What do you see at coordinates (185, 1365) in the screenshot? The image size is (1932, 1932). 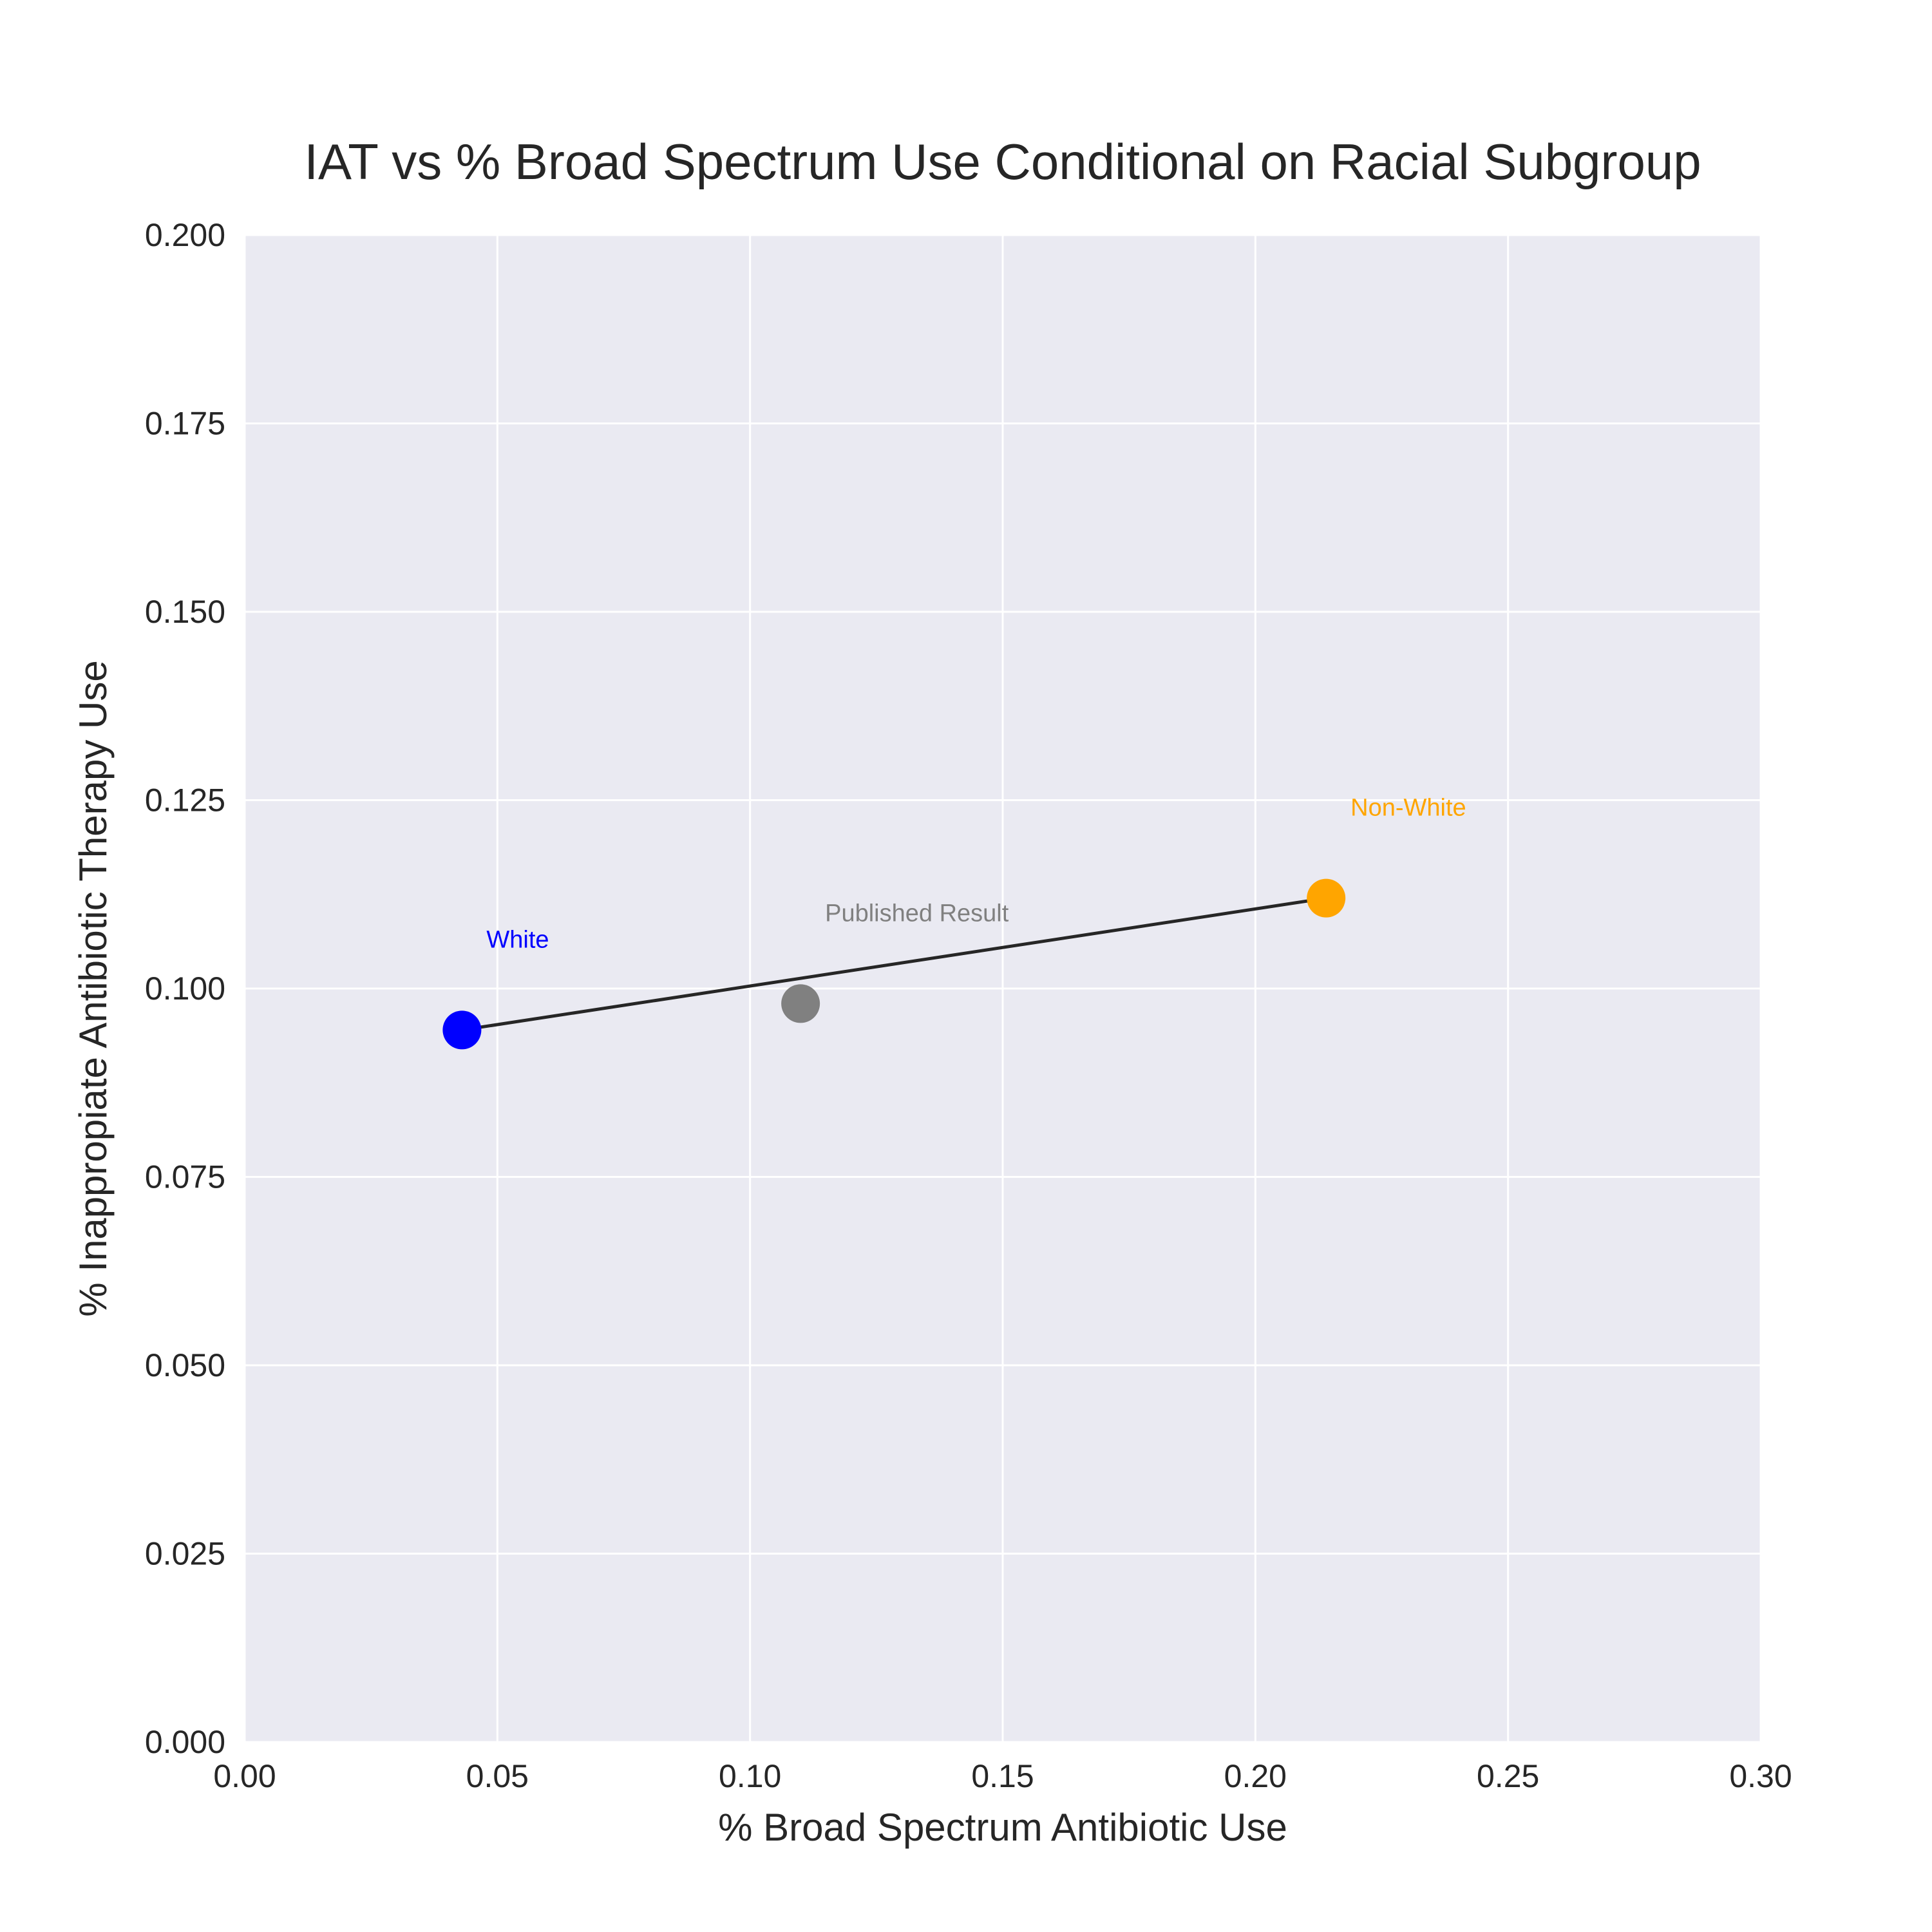 I see `y-tick-label: 0.050` at bounding box center [185, 1365].